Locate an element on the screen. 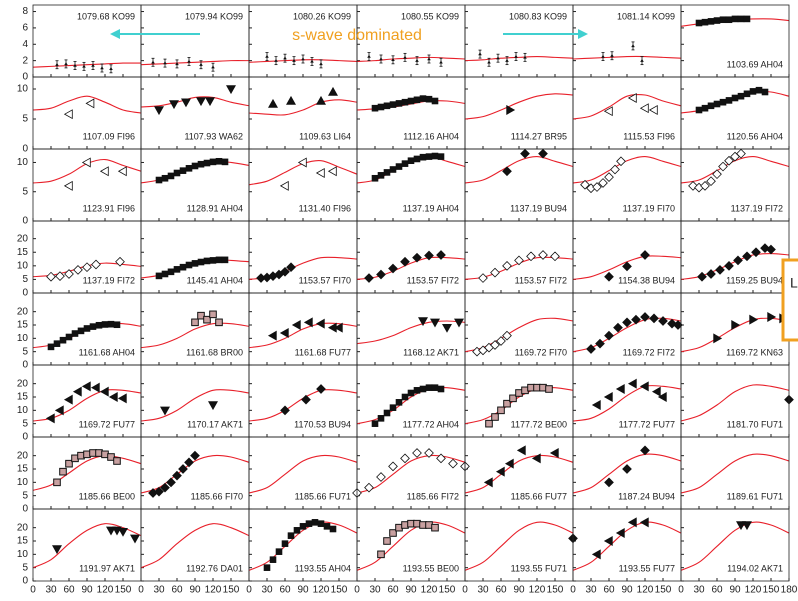 Image resolution: width=798 pixels, height=601 pixels. x-tick-label: 150 is located at coordinates (447, 590).